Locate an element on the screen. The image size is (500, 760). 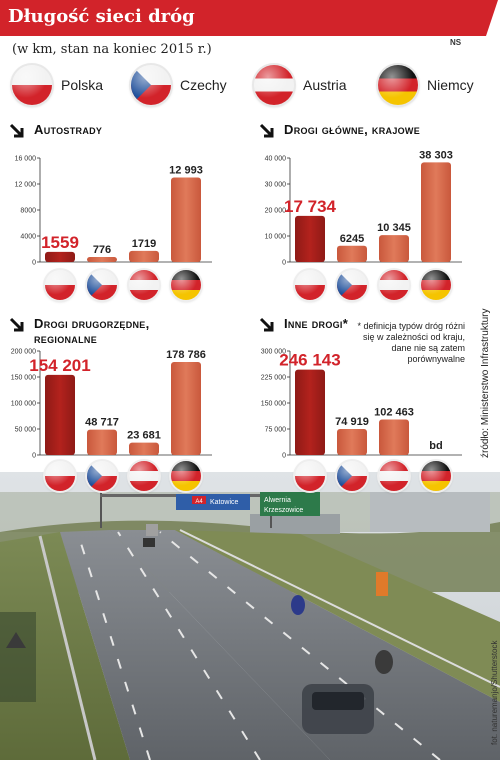
value-label-de: 38 303 is located at coordinates (436, 155).